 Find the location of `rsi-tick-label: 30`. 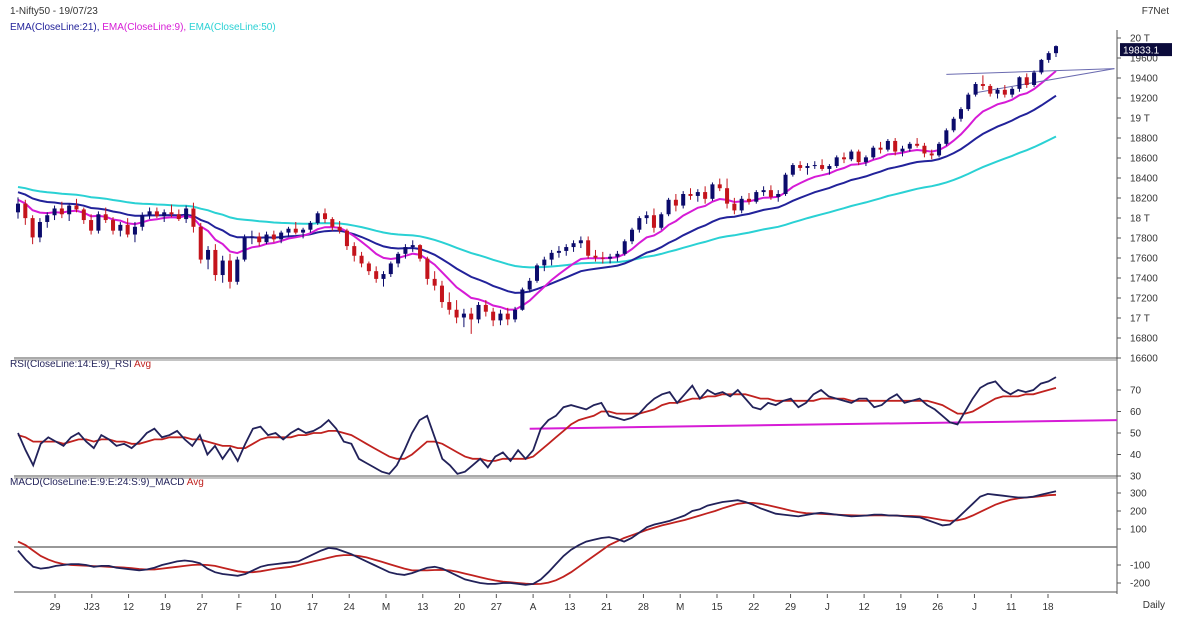

rsi-tick-label: 30 is located at coordinates (1136, 477).